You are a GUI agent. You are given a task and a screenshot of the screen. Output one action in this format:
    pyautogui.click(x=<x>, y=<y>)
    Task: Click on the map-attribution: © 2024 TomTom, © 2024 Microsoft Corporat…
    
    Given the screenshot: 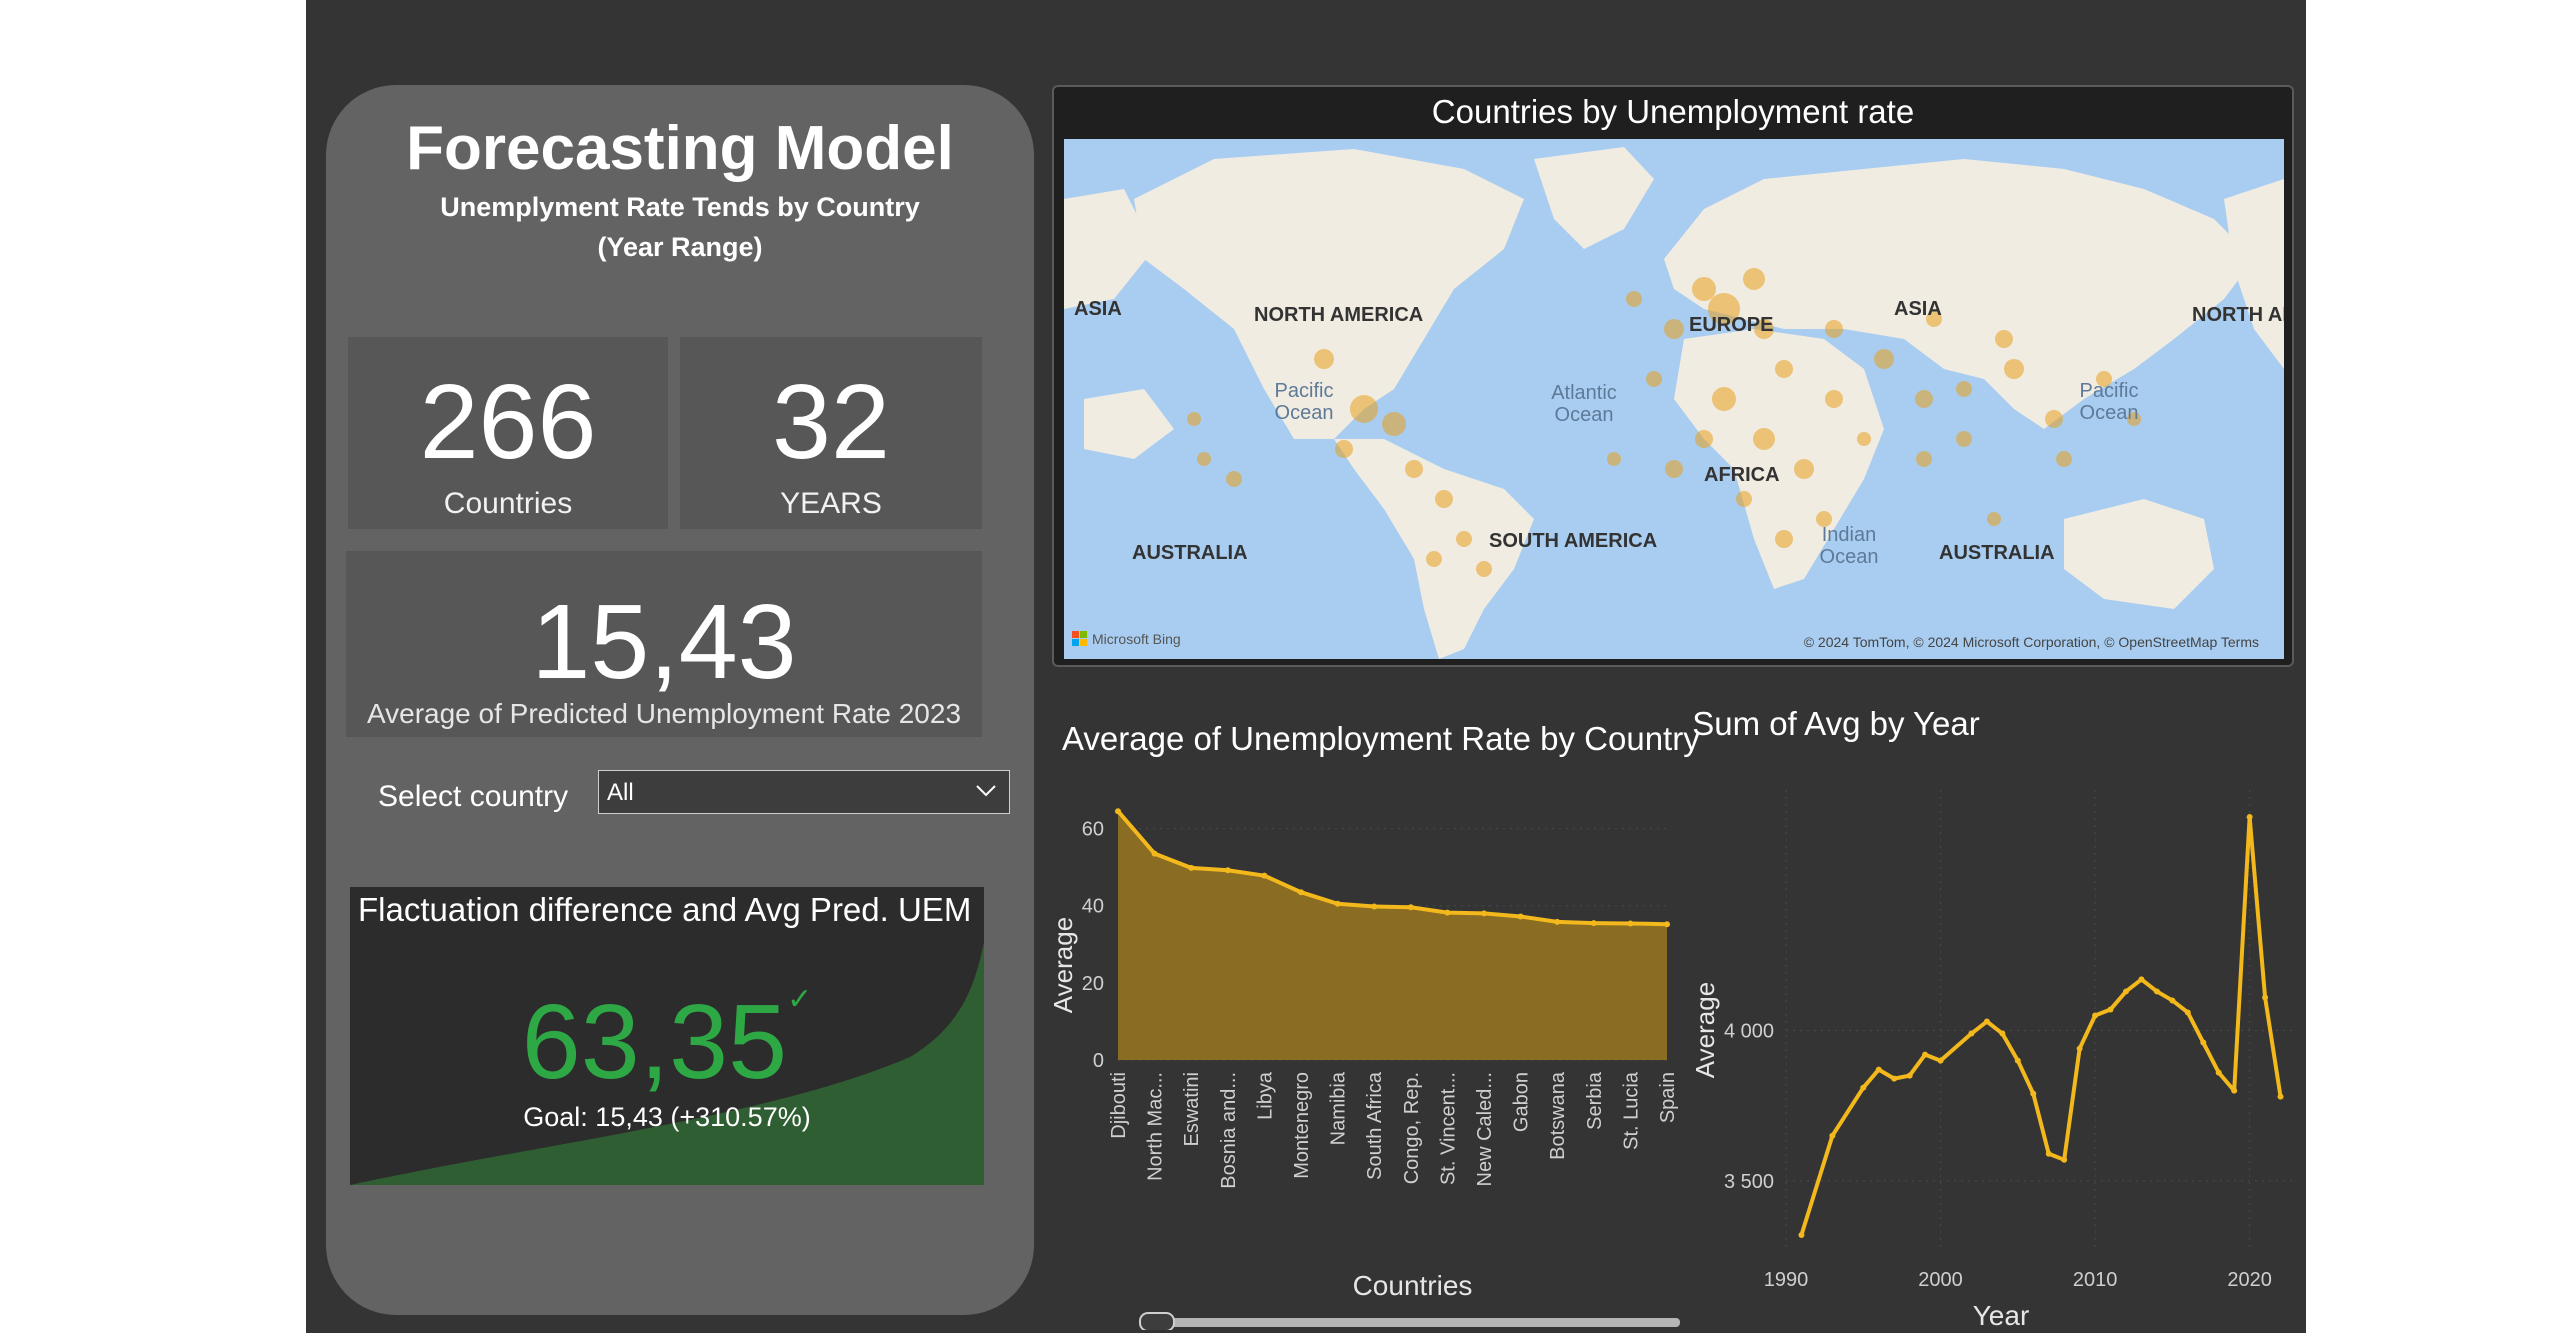 What is the action you would take?
    pyautogui.click(x=2031, y=642)
    